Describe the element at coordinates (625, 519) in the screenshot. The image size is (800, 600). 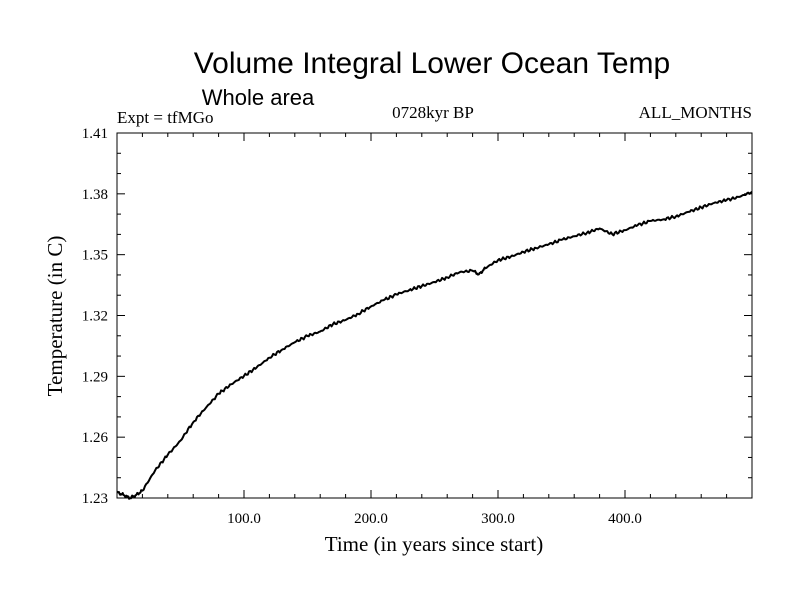
I see `x-tick-label: 400.0` at that location.